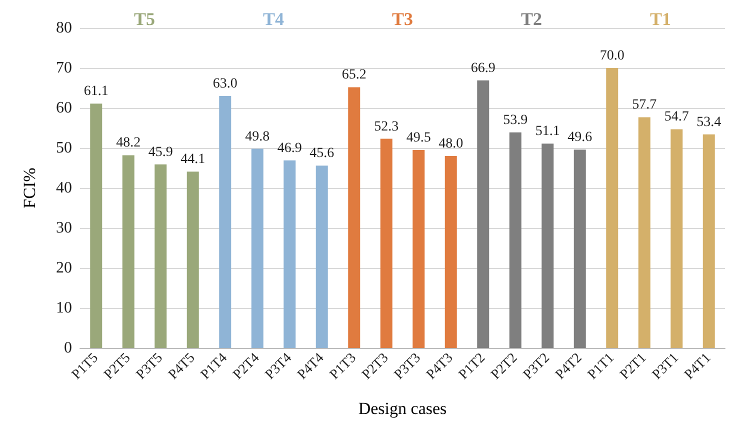 This screenshot has width=755, height=433. I want to click on data-label: 53.4, so click(709, 122).